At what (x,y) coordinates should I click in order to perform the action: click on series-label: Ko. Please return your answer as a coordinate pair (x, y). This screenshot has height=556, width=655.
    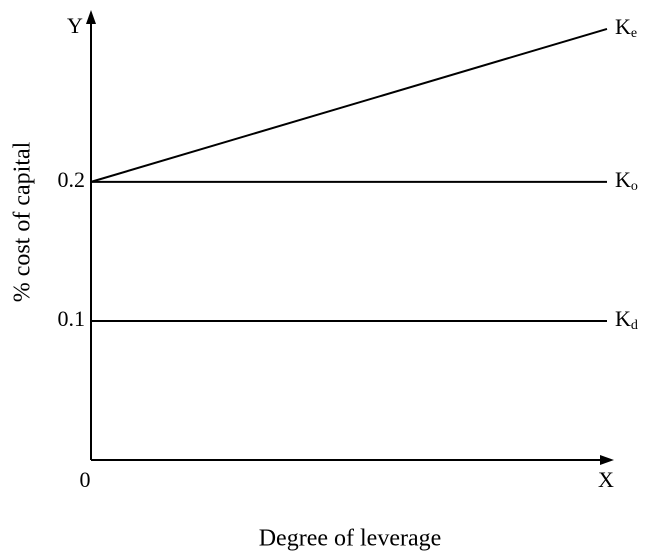
    Looking at the image, I should click on (626, 180).